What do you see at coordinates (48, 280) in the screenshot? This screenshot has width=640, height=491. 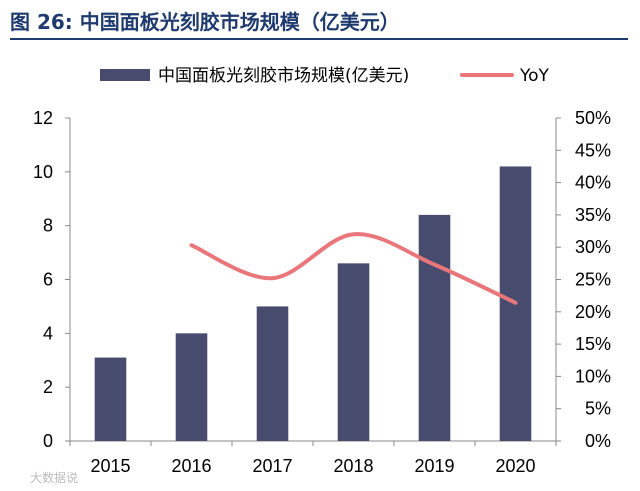 I see `left-tick-label: 6` at bounding box center [48, 280].